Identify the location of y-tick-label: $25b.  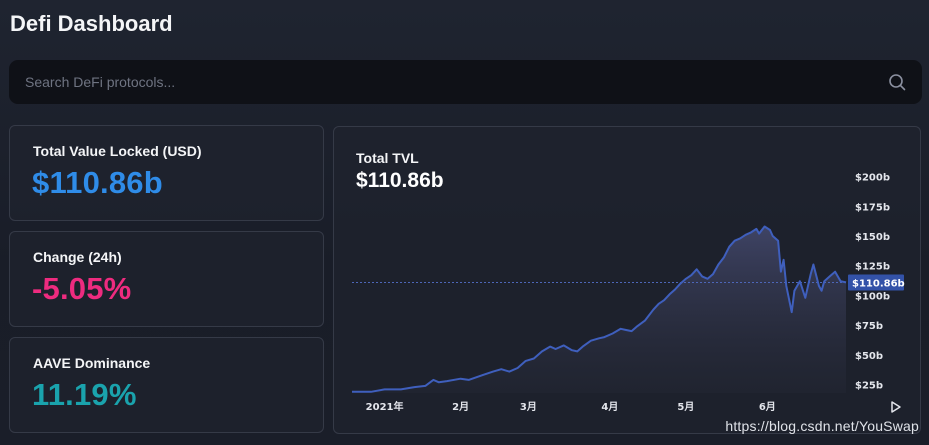
(869, 386).